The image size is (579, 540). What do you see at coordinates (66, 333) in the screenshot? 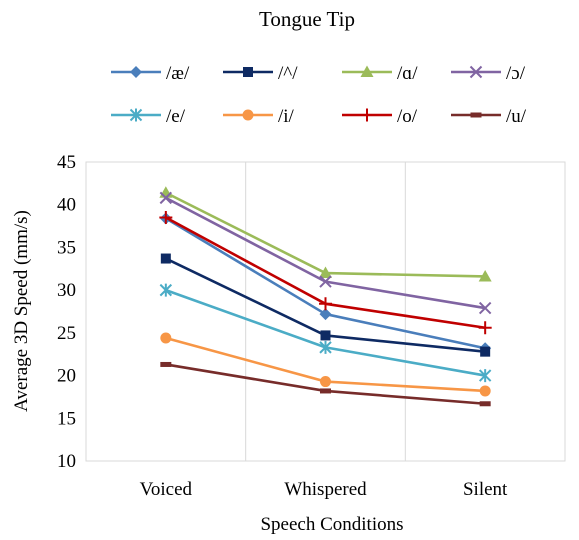
I see `y-tick-label: 25` at bounding box center [66, 333].